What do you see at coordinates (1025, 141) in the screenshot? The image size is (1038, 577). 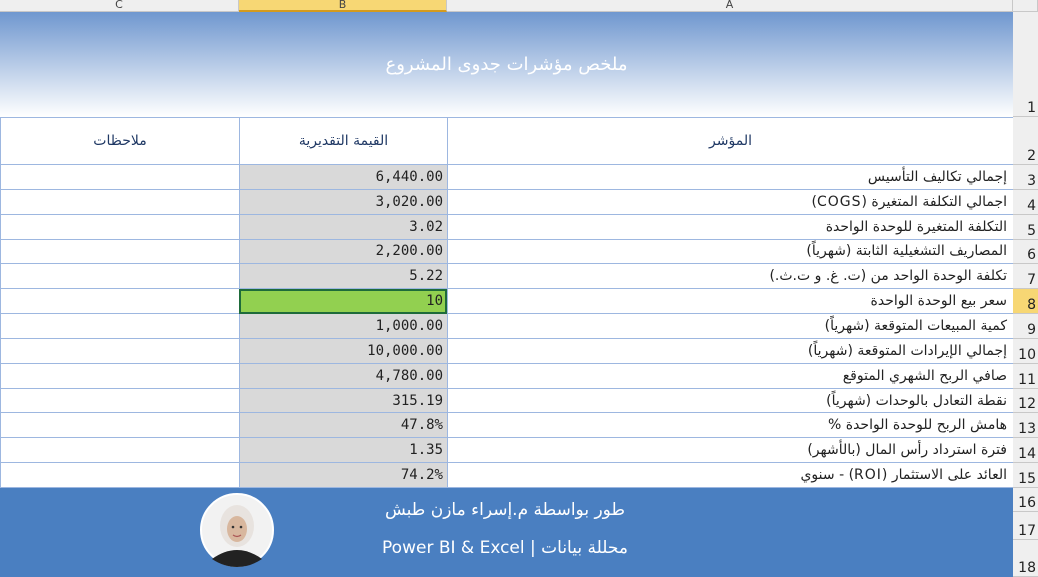 I see `row-header: 2` at bounding box center [1025, 141].